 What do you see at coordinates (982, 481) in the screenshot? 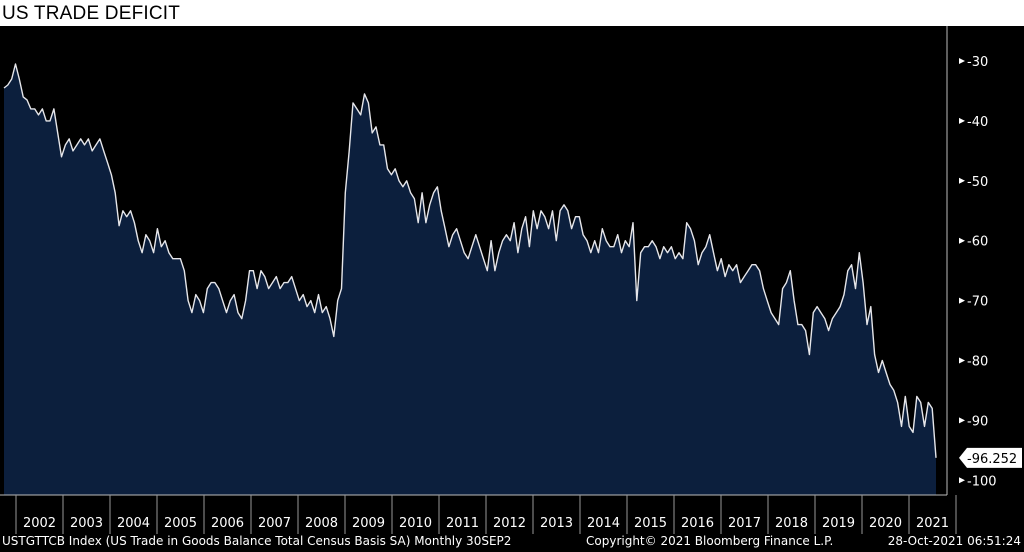
I see `y-tick-label: -100` at bounding box center [982, 481].